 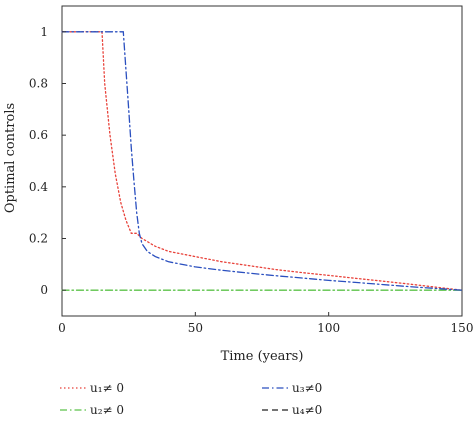 What do you see at coordinates (38, 187) in the screenshot?
I see `y-tick-label: 0.4` at bounding box center [38, 187].